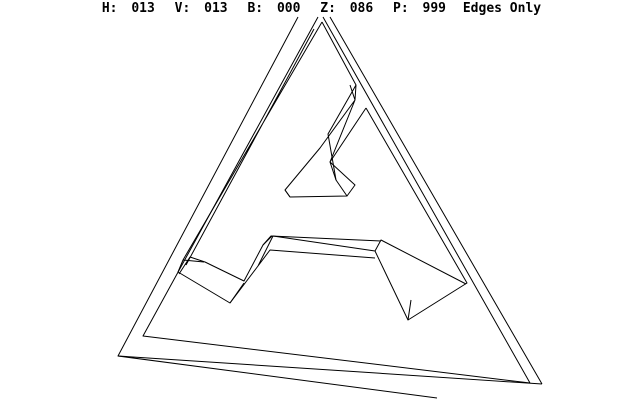  Describe the element at coordinates (143, 8) in the screenshot. I see `h-value: 013` at that location.